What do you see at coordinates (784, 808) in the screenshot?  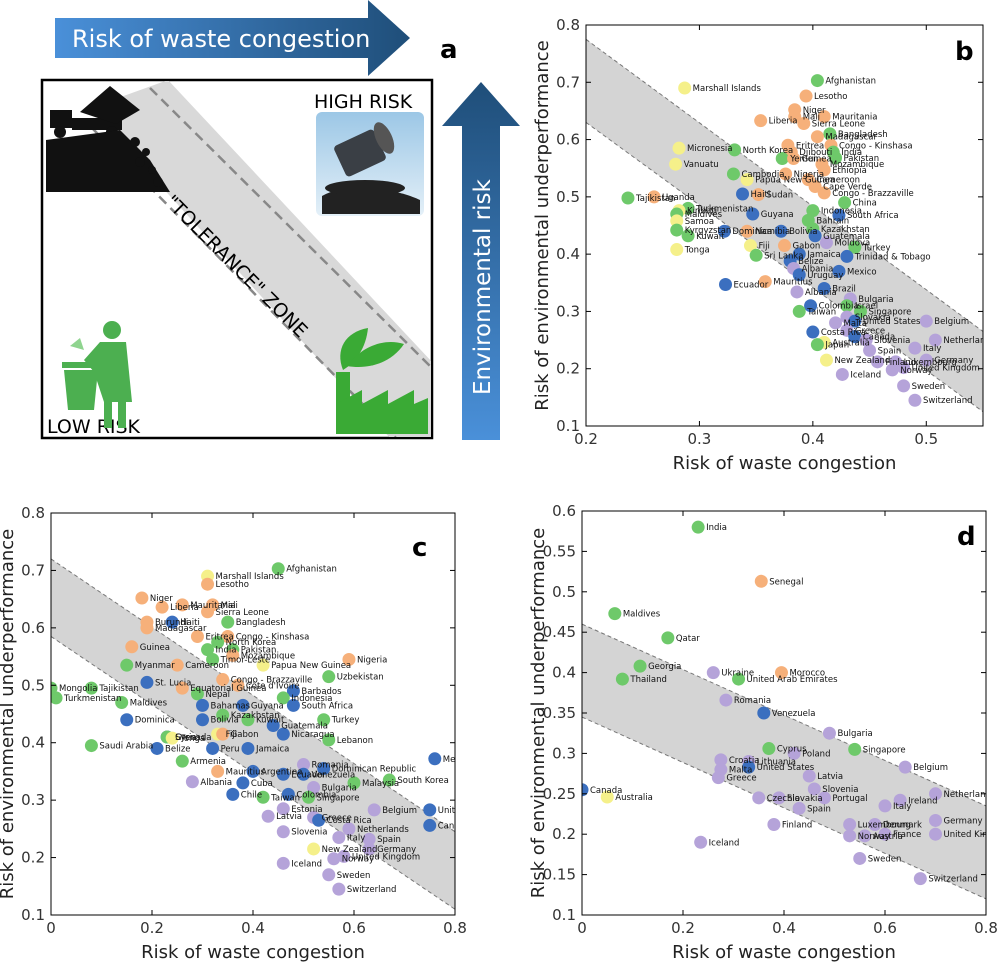 I see `chart-d-band-lower-edge` at bounding box center [784, 808].